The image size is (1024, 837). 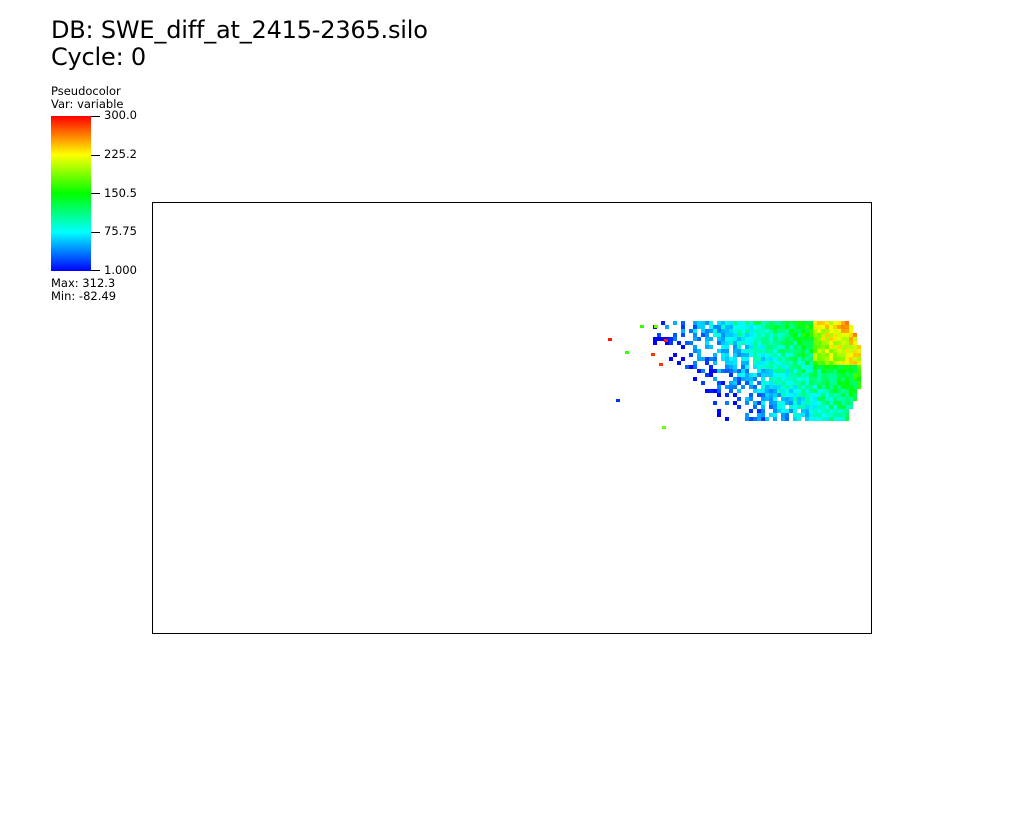 I want to click on field-cells, so click(x=734, y=375).